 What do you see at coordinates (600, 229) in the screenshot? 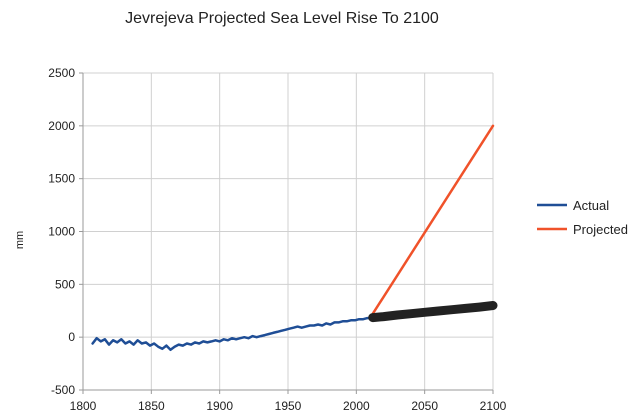
I see `legend-label-projected: Projected` at bounding box center [600, 229].